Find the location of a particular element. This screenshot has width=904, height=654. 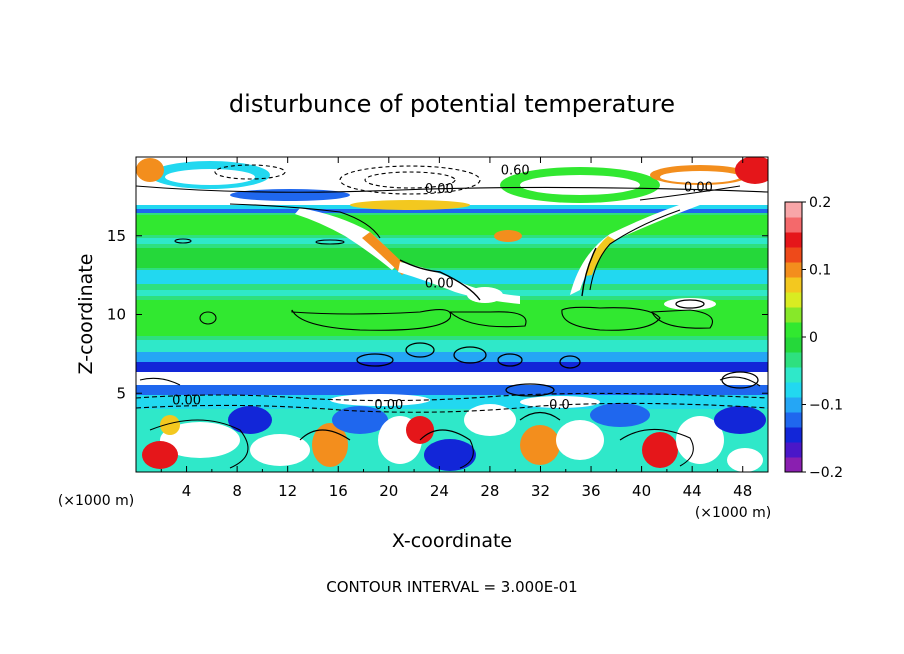

x-tick-label: 8 is located at coordinates (237, 491).